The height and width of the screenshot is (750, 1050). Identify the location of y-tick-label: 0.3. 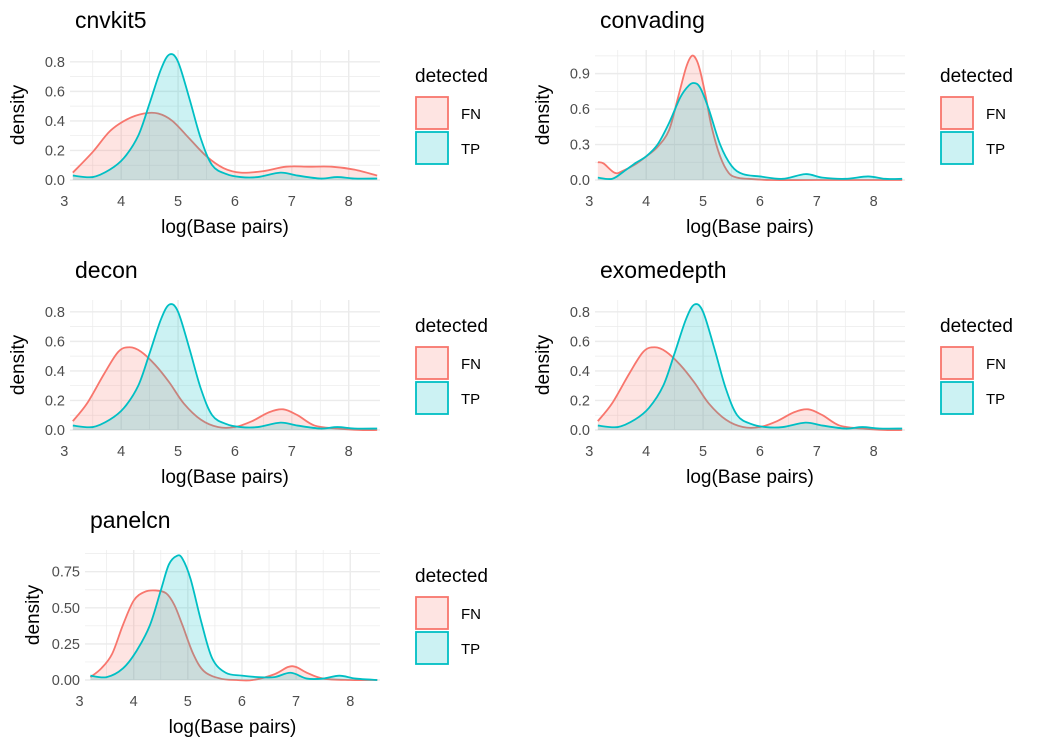
(580, 146).